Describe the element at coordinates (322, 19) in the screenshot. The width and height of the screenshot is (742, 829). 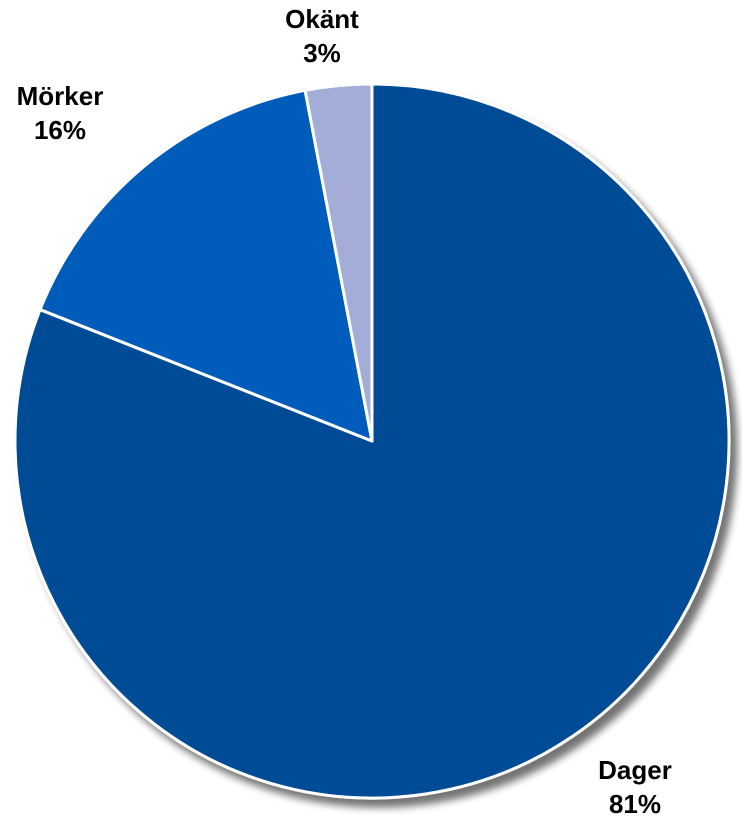
I see `slice-category-label: Okänt` at that location.